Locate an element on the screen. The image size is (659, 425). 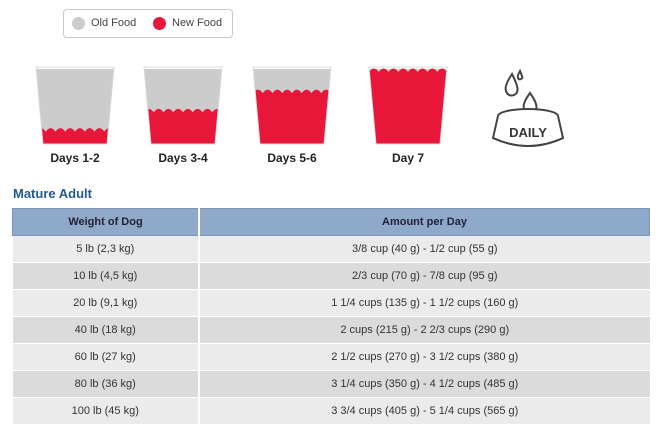
amount-cell: 2 cups (215 g) - 2 2/3 cups (290 g) is located at coordinates (424, 330).